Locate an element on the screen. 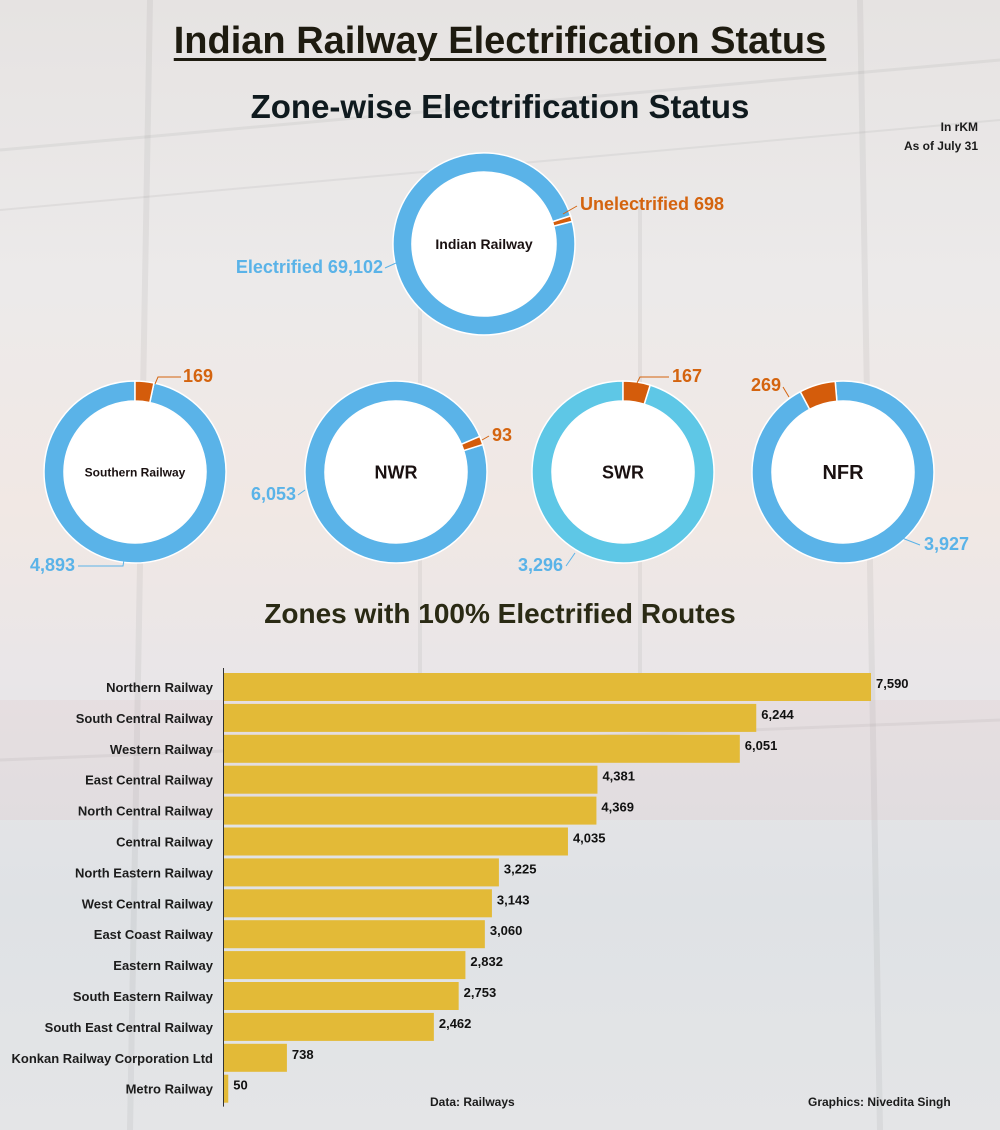 This screenshot has width=1000, height=1130. donut-nwr: NWR 6,053 93 is located at coordinates (381, 472).